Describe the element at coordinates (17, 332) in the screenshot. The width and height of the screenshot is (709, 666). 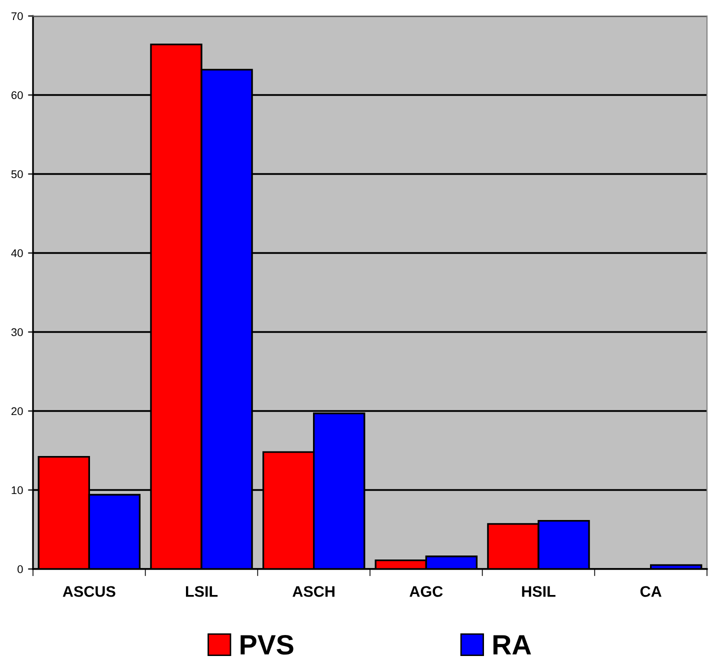
I see `y-tick-label: 30` at that location.